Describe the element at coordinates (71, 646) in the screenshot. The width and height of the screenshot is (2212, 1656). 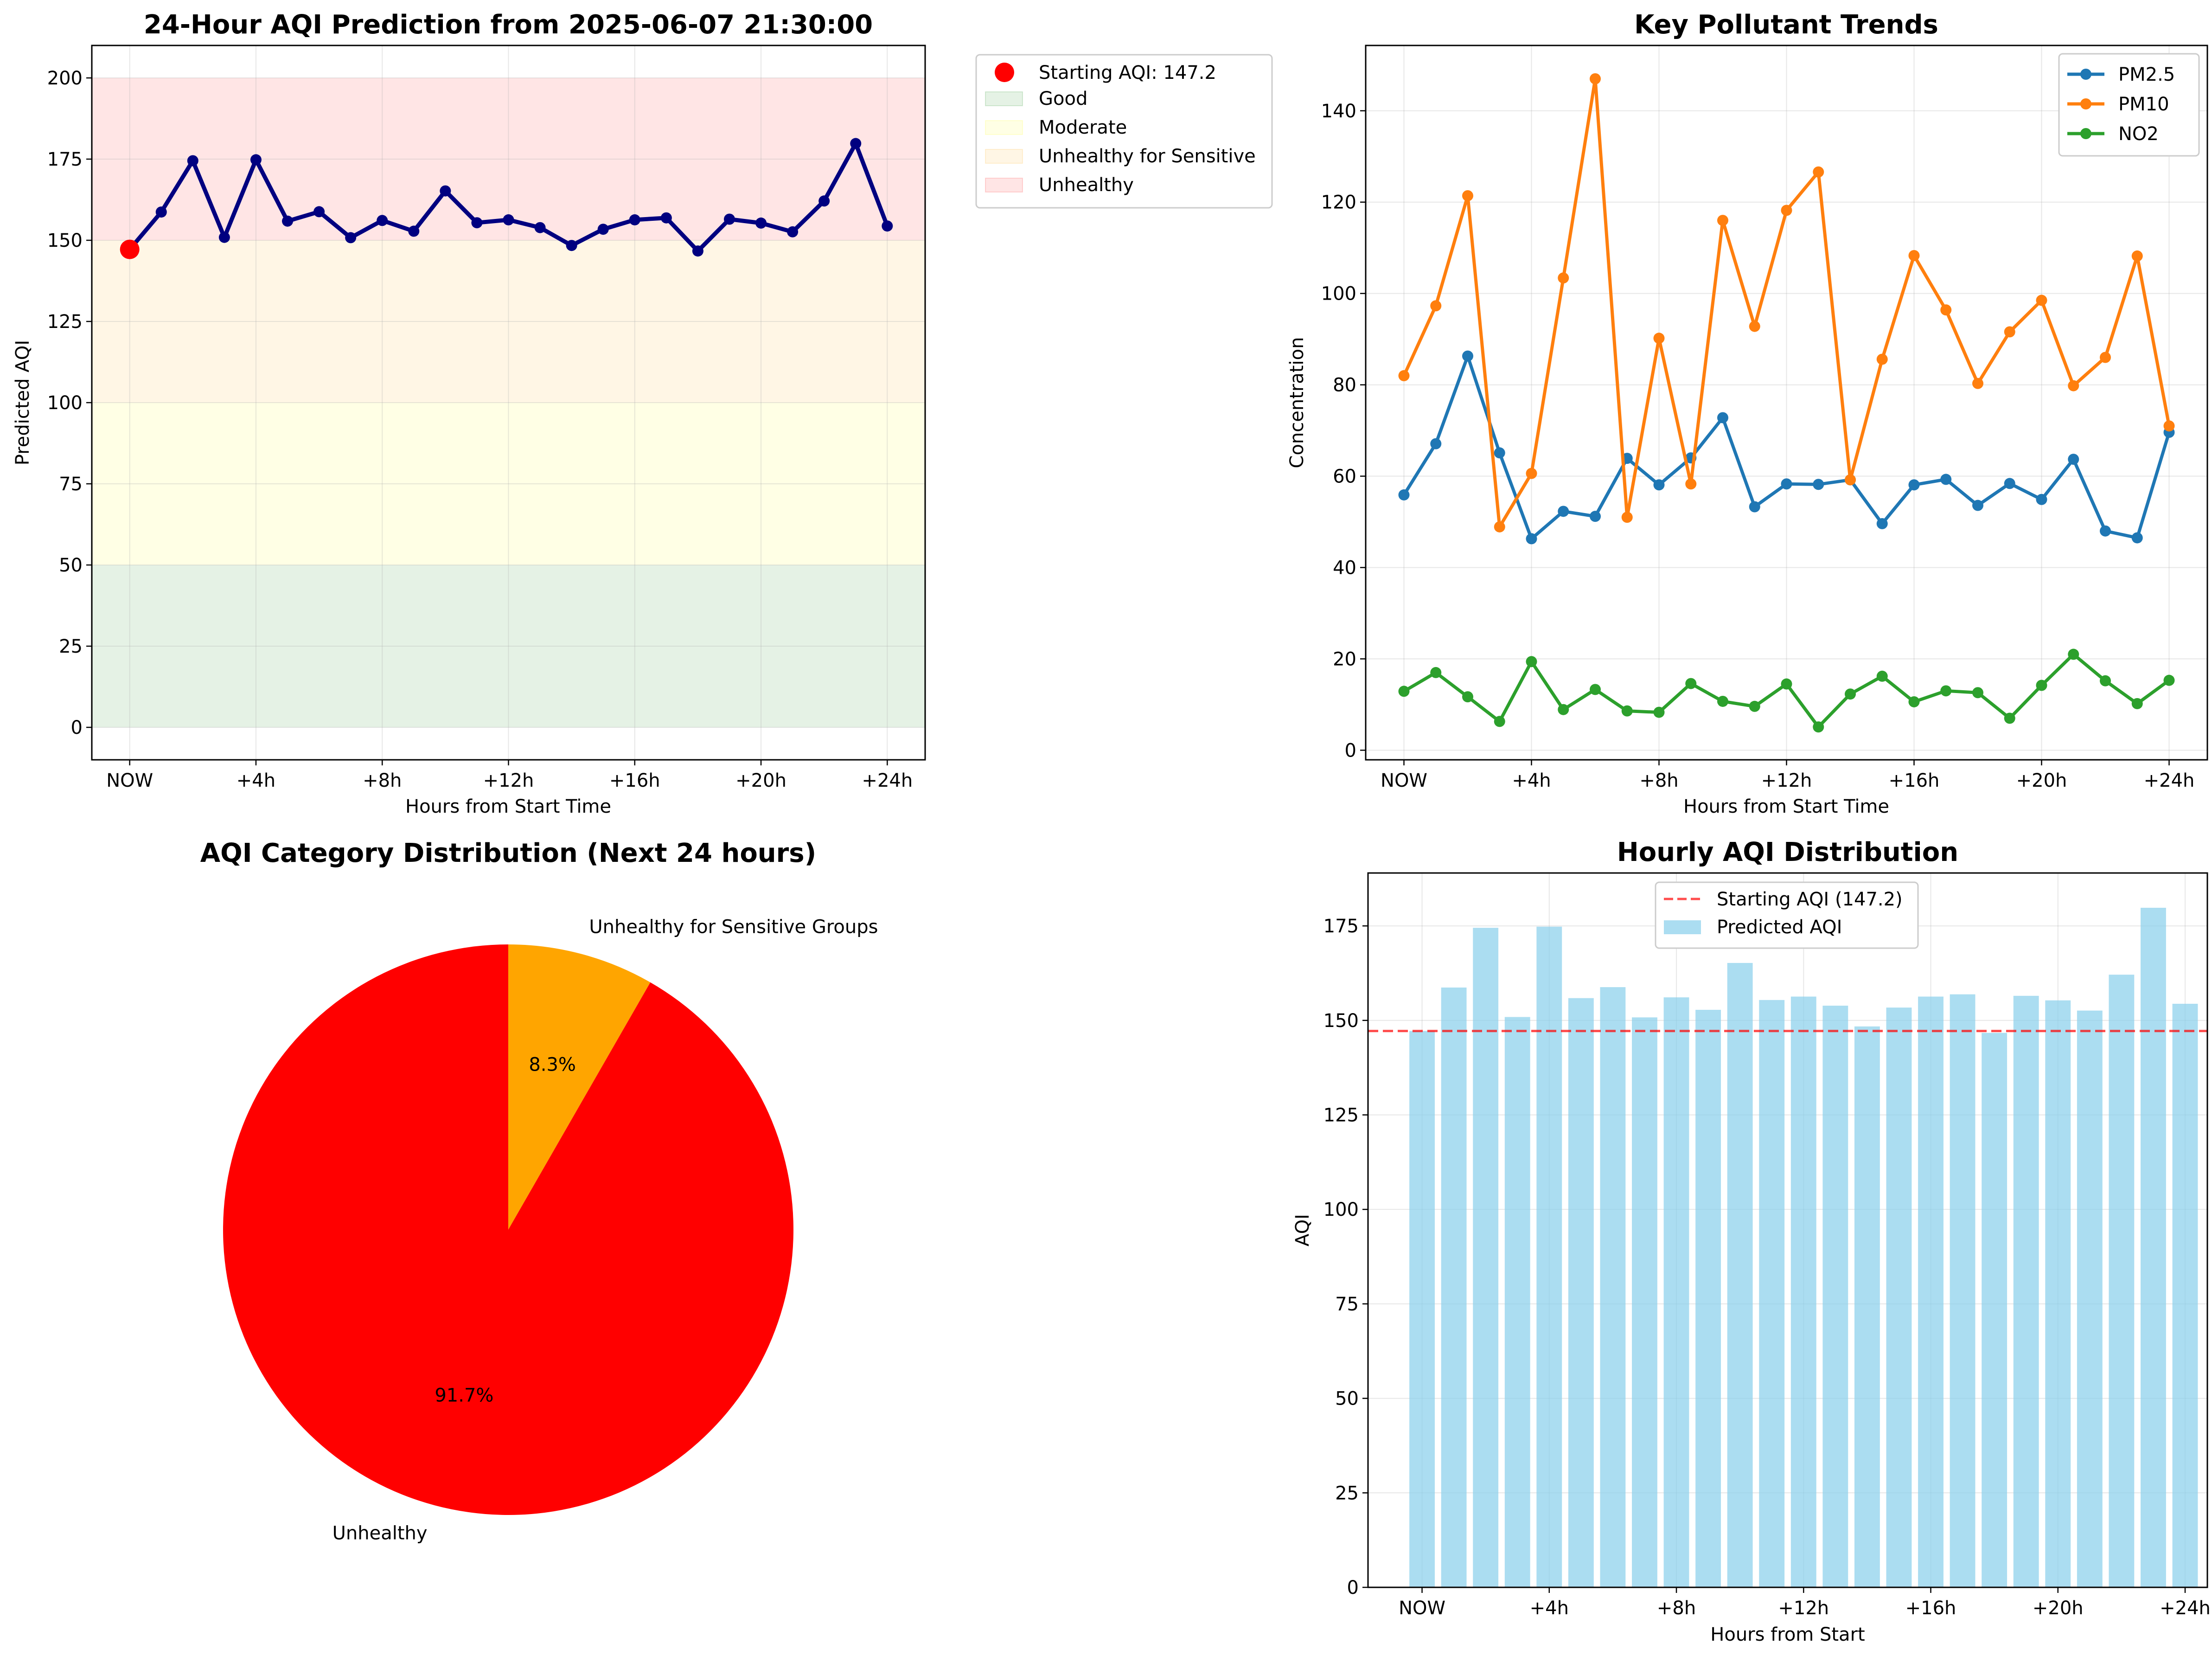
I see `aqi-prediction-y-tick-label: 25` at that location.